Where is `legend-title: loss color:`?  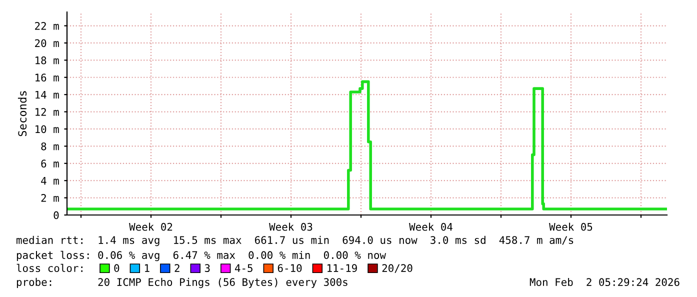
legend-title: loss color: is located at coordinates (49, 268).